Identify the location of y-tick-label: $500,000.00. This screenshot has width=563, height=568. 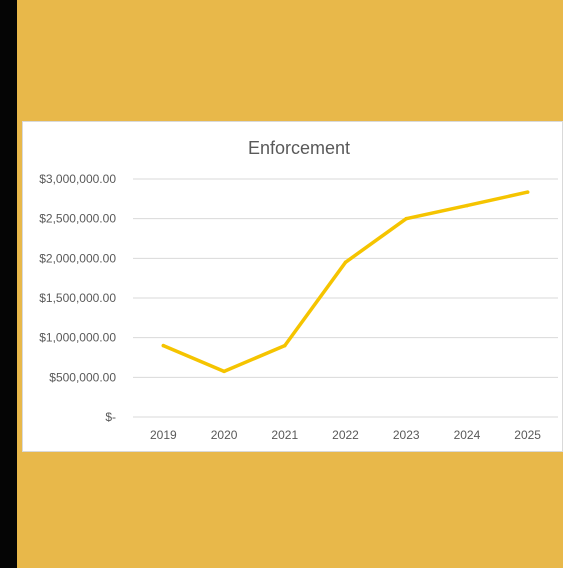
(82, 377).